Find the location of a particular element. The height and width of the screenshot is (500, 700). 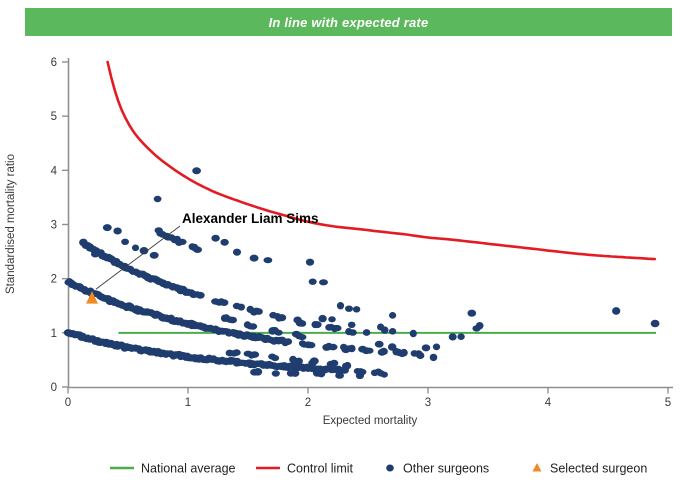

y-tick-label: 5 is located at coordinates (54, 117).